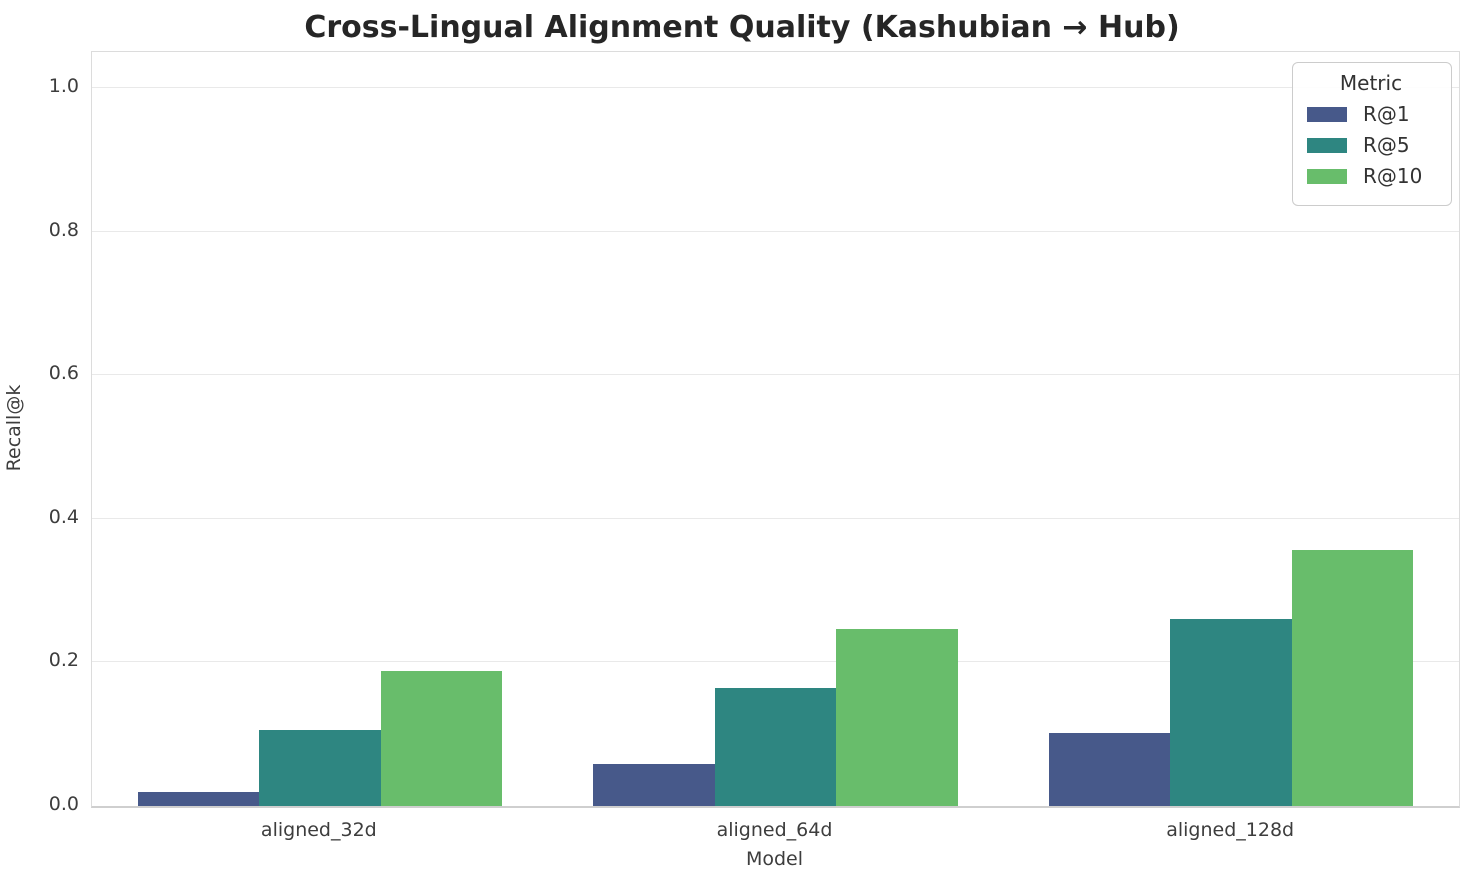 The width and height of the screenshot is (1484, 885). What do you see at coordinates (775, 662) in the screenshot?
I see `gridline-y-0.2` at bounding box center [775, 662].